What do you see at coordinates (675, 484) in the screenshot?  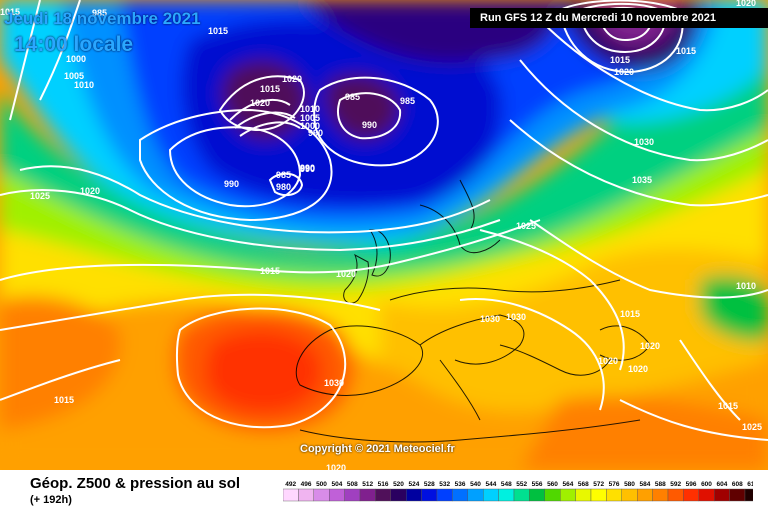 I see `scale-tick-label: 592` at bounding box center [675, 484].